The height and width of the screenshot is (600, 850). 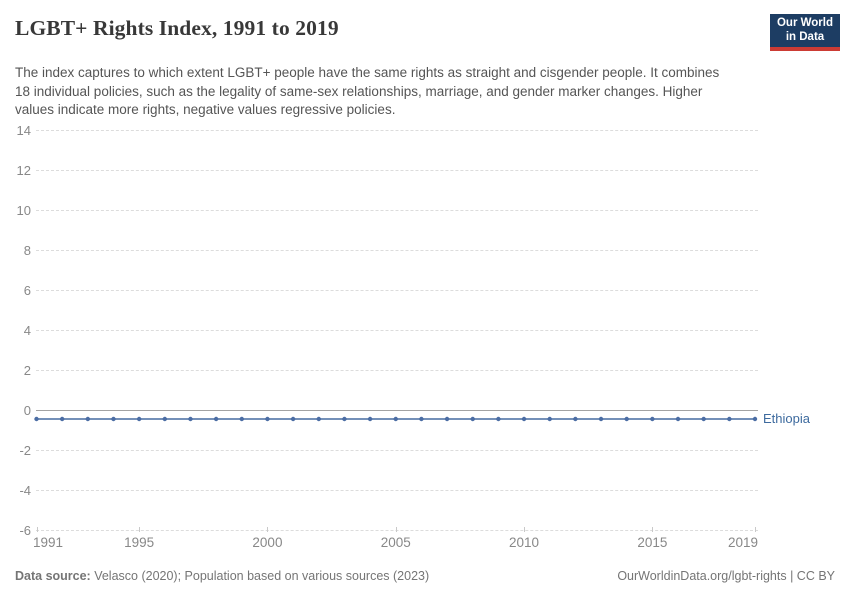 What do you see at coordinates (23, 210) in the screenshot?
I see `y-axis-tick-label: 10` at bounding box center [23, 210].